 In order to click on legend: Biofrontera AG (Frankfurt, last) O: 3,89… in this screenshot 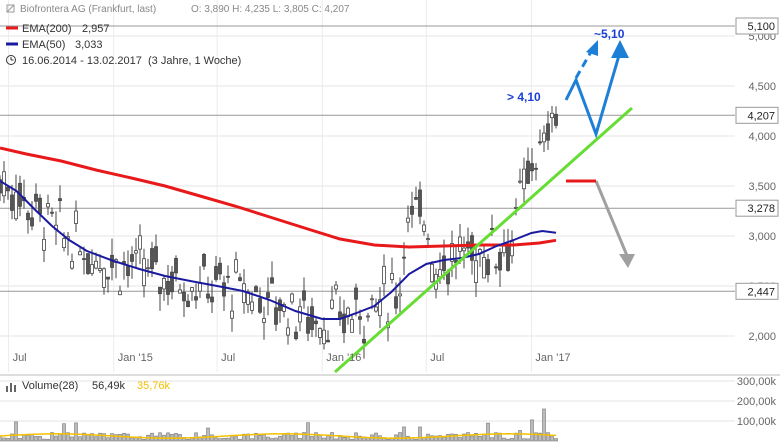, I will do `click(178, 35)`.